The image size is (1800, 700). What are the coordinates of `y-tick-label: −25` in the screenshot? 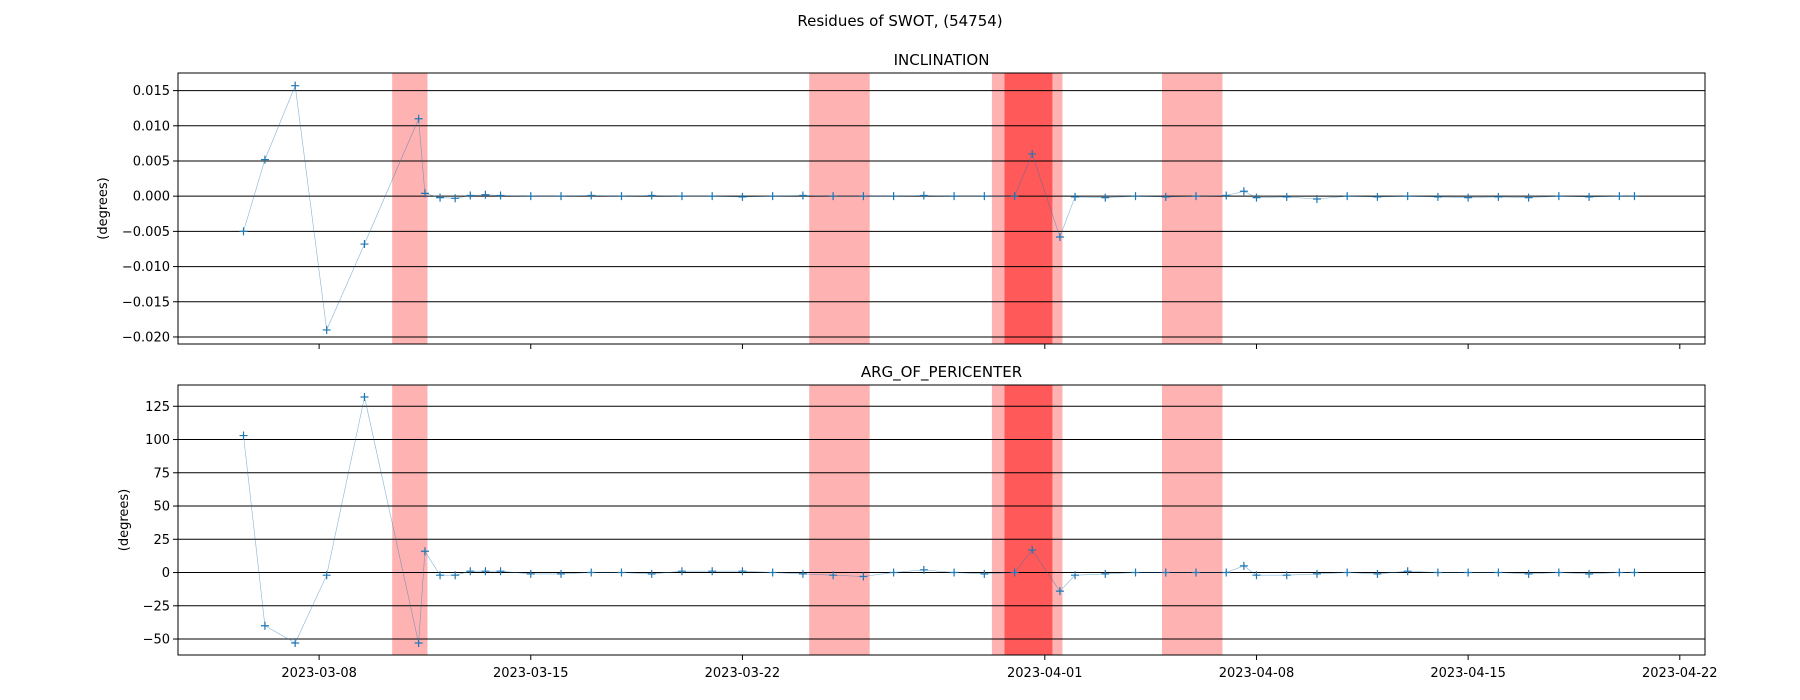 It's located at (156, 606).